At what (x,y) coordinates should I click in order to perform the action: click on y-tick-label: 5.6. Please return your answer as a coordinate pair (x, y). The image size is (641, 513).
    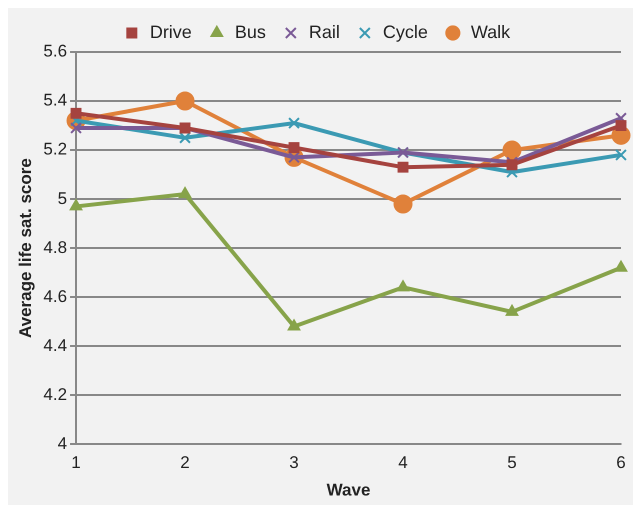
    Looking at the image, I should click on (55, 51).